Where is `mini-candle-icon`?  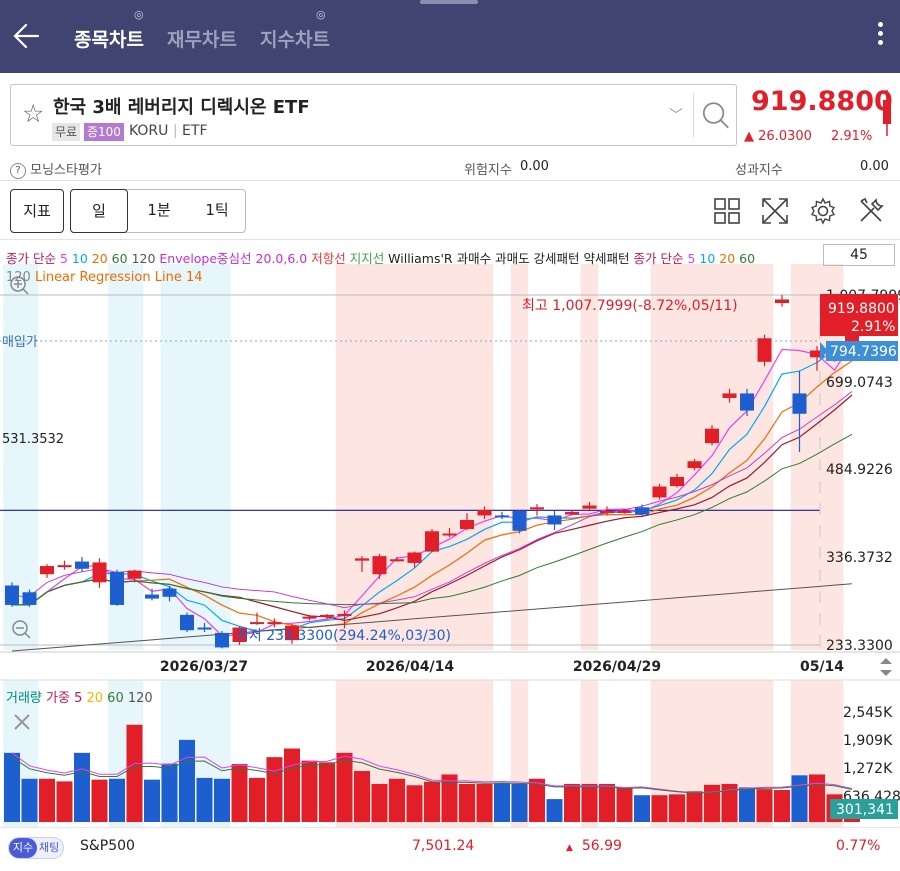 mini-candle-icon is located at coordinates (887, 113).